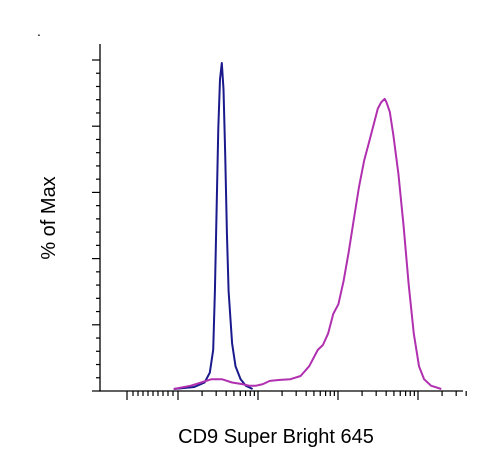 Image resolution: width=480 pixels, height=468 pixels. Describe the element at coordinates (296, 395) in the screenshot. I see `x-axis-ticks` at that location.